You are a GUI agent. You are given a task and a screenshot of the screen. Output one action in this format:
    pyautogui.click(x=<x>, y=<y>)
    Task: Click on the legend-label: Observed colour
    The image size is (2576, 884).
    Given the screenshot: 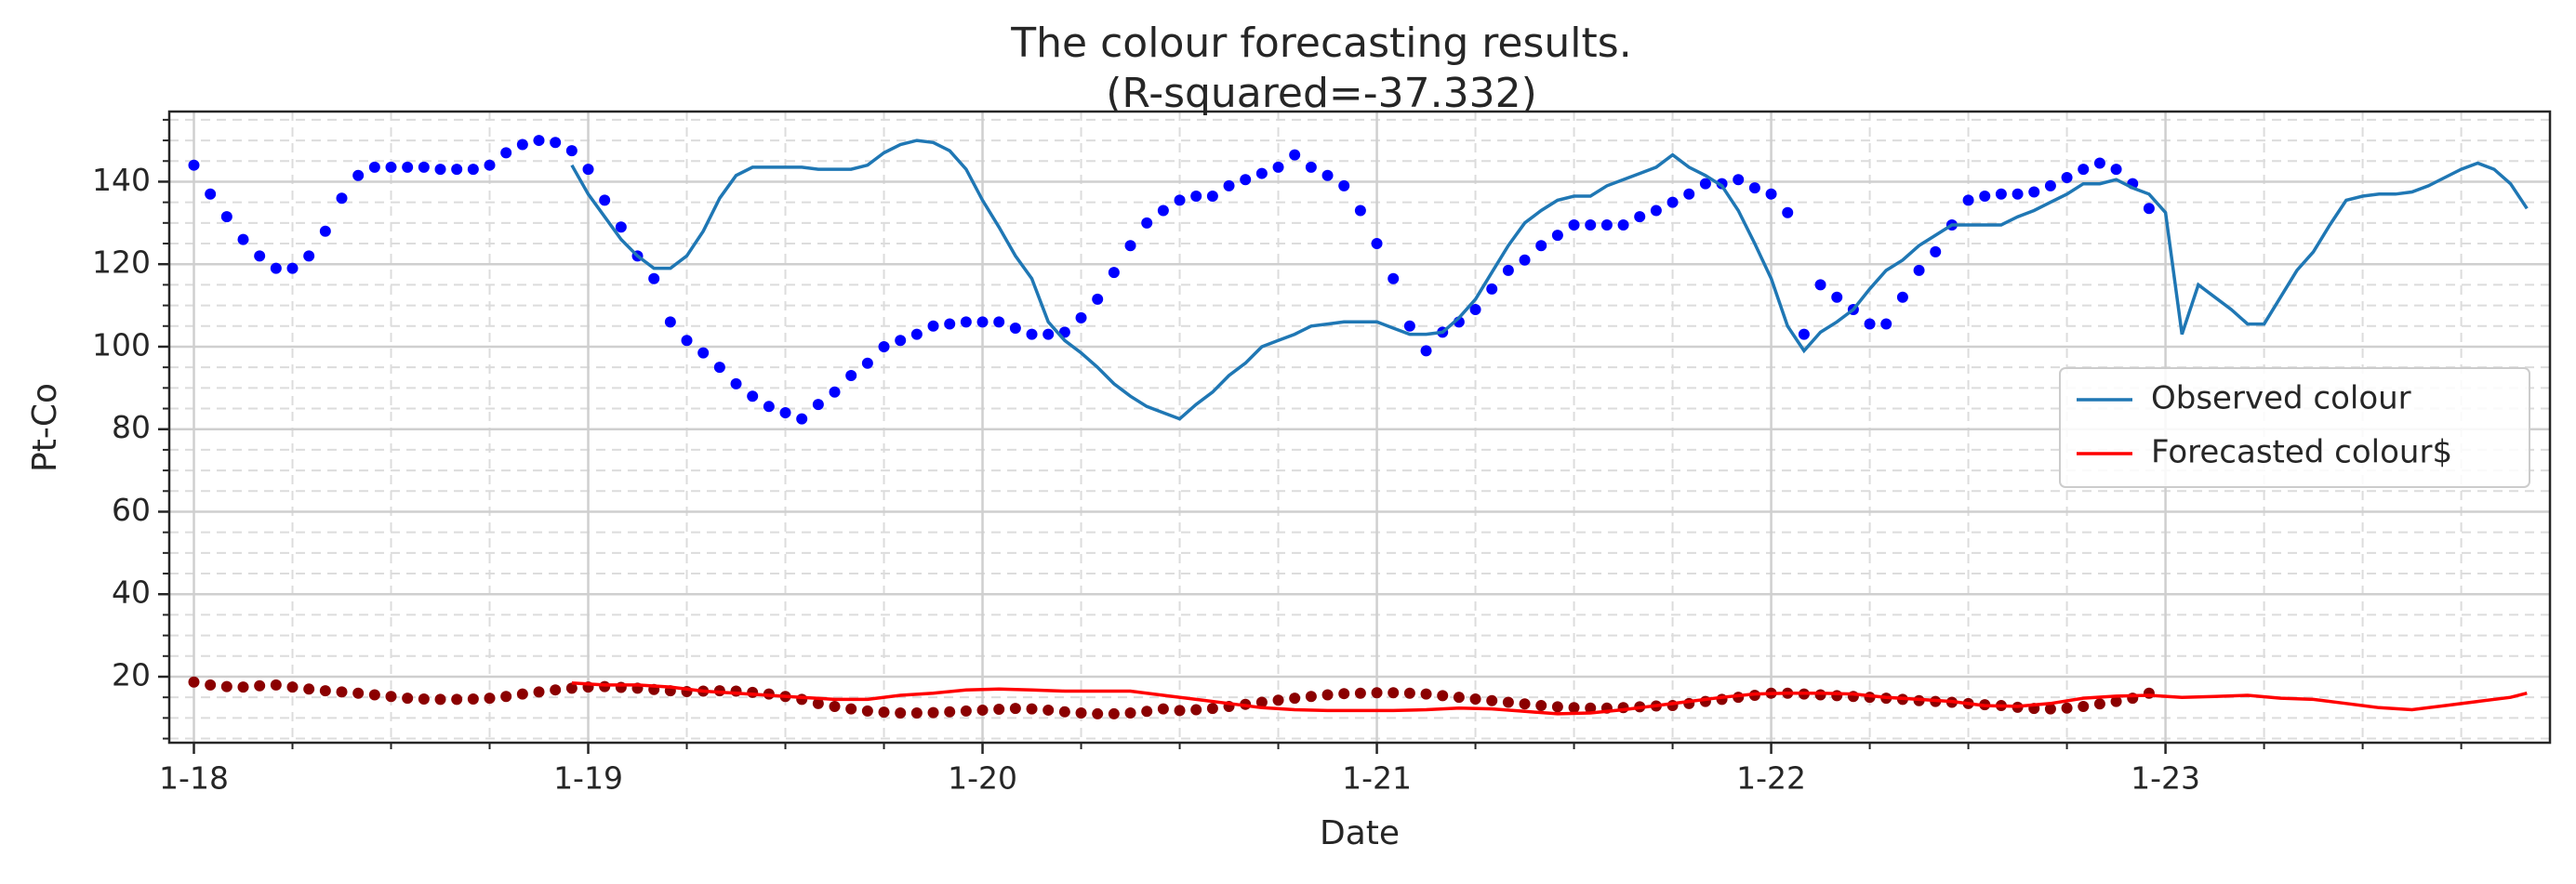 What is the action you would take?
    pyautogui.click(x=2281, y=398)
    